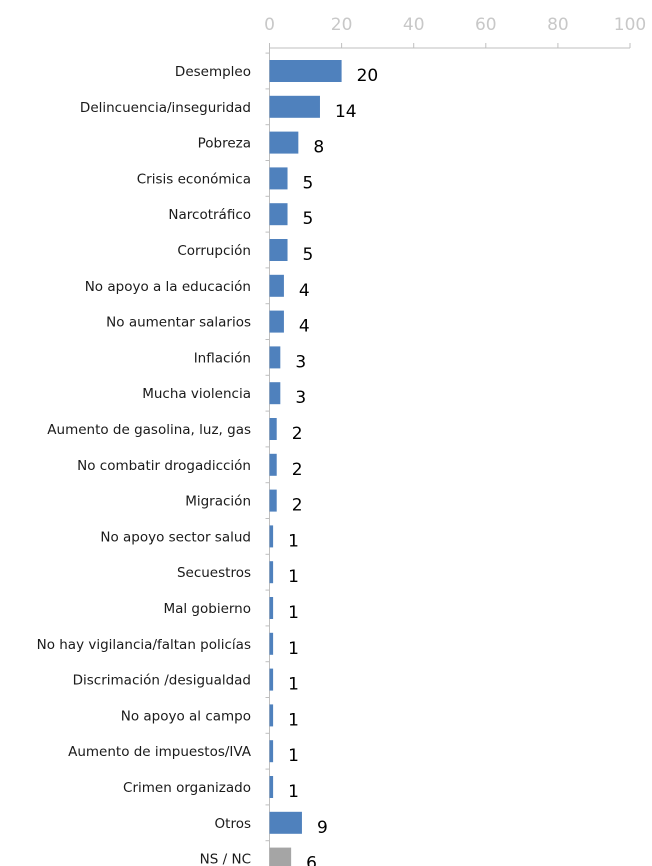  What do you see at coordinates (214, 573) in the screenshot?
I see `category-label: Secuestros` at bounding box center [214, 573].